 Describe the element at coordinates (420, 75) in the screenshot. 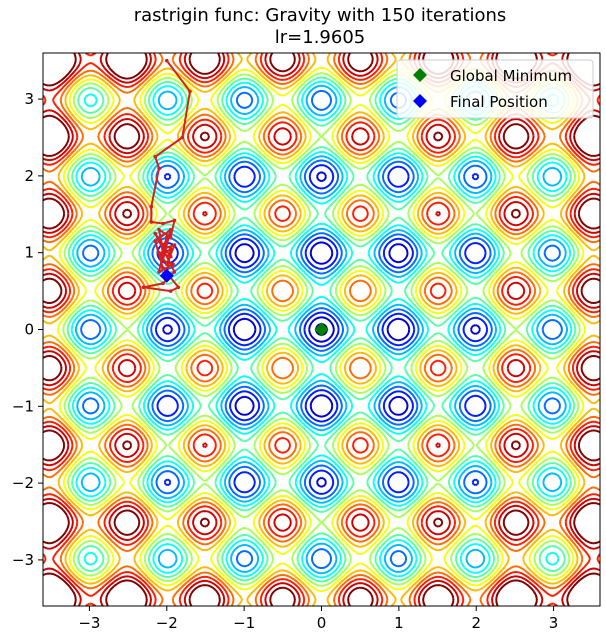

I see `legend-global-minimum-marker` at that location.